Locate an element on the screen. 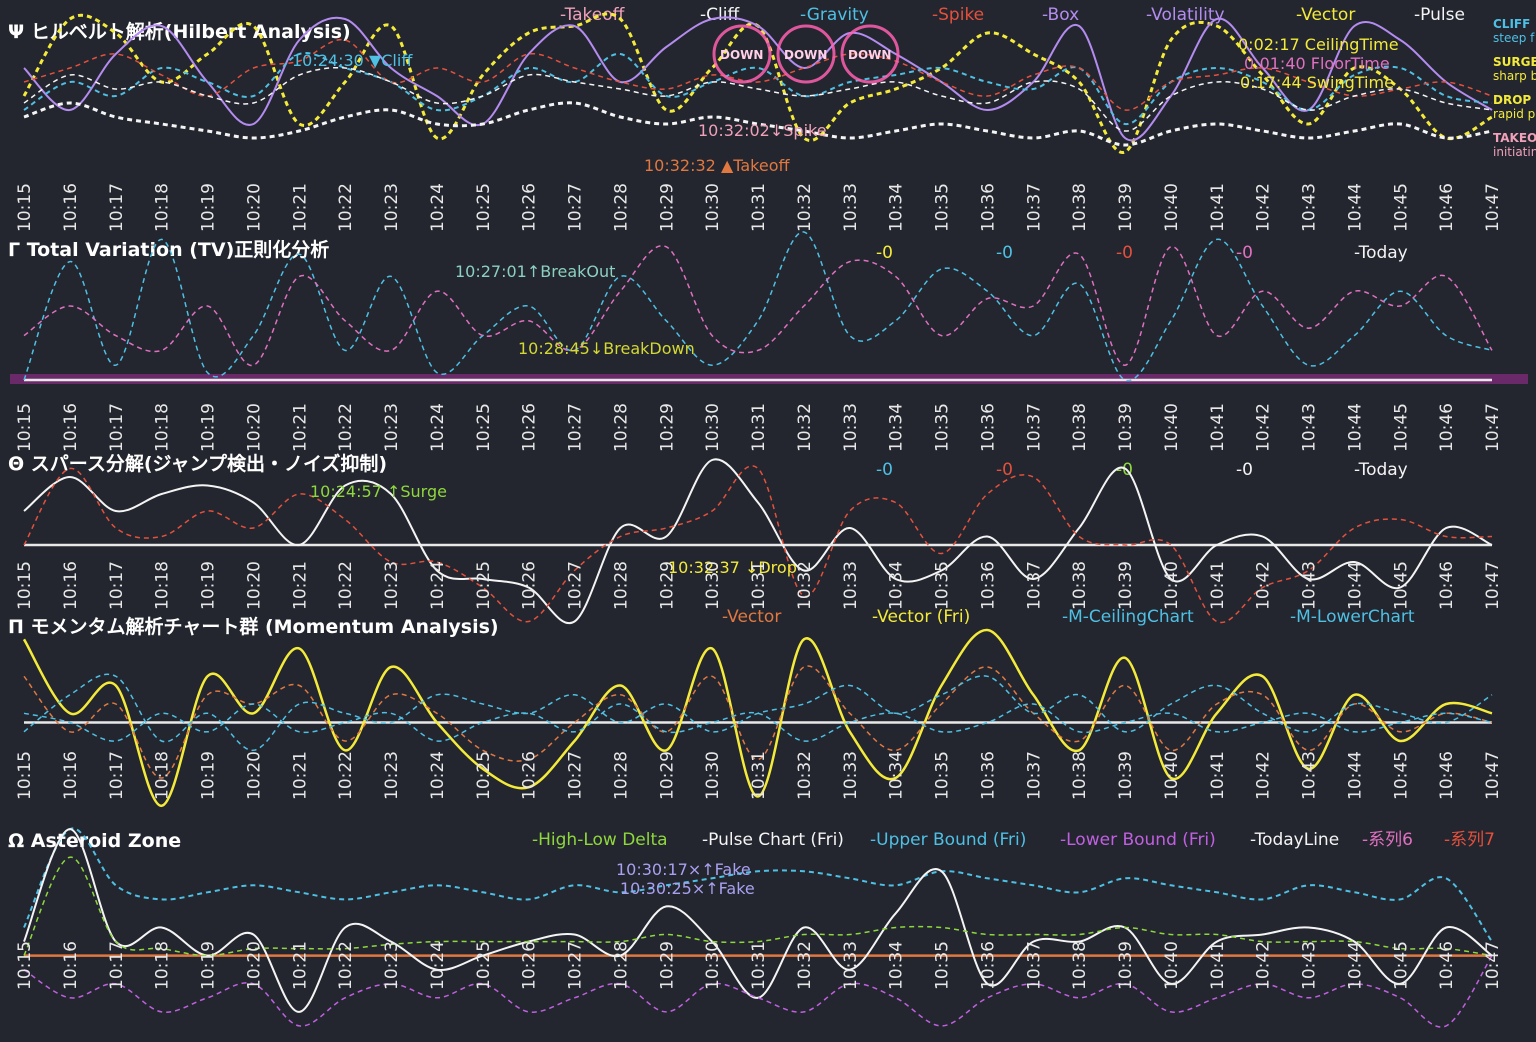 The height and width of the screenshot is (1042, 1536). legend-entry: -Lower Bound (Fri) is located at coordinates (1138, 840).